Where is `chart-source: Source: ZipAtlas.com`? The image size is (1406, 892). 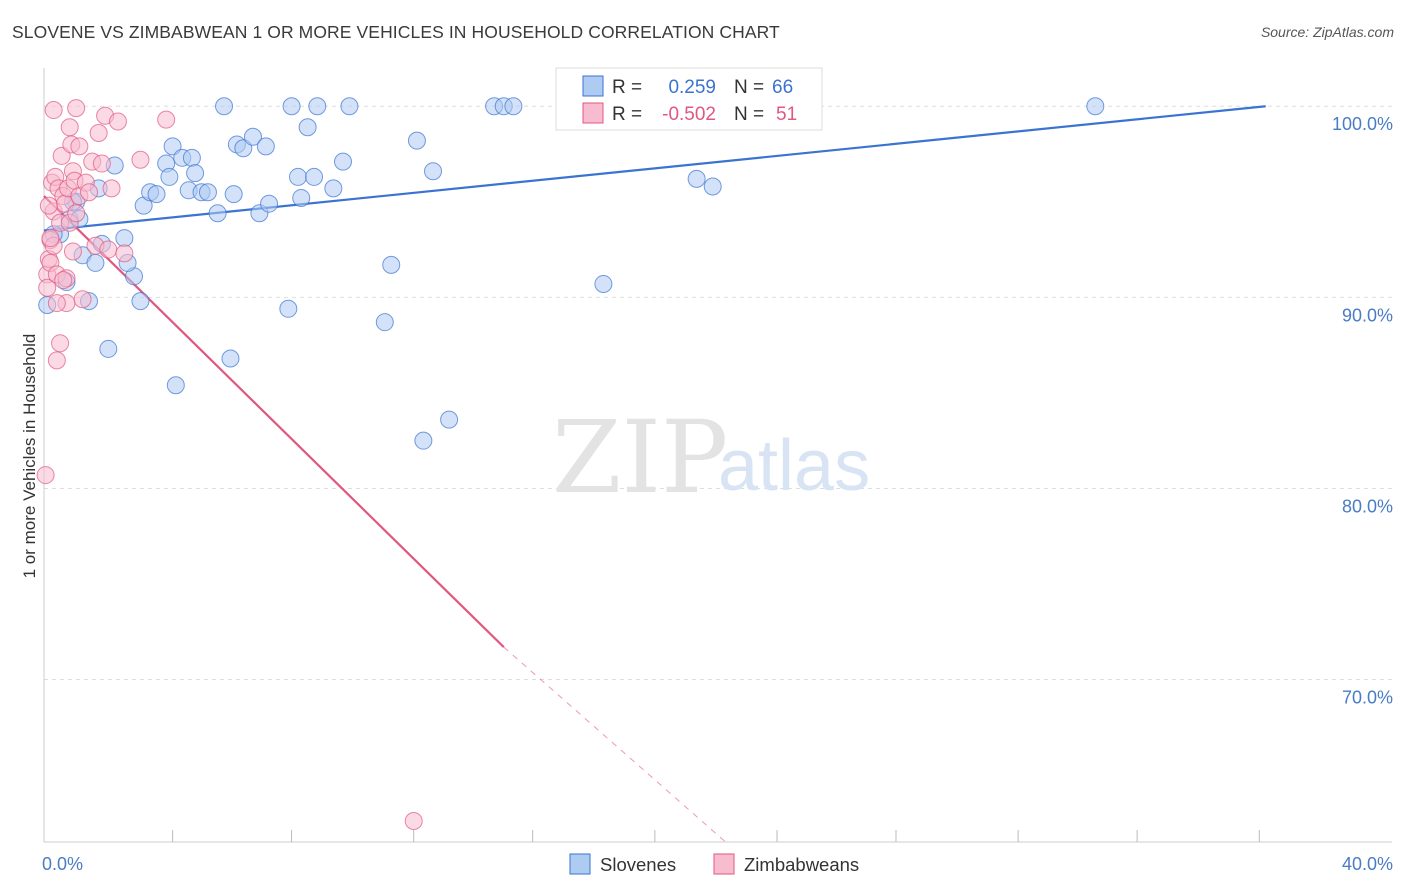
chart-source: Source: ZipAtlas.com is located at coordinates (1327, 32).